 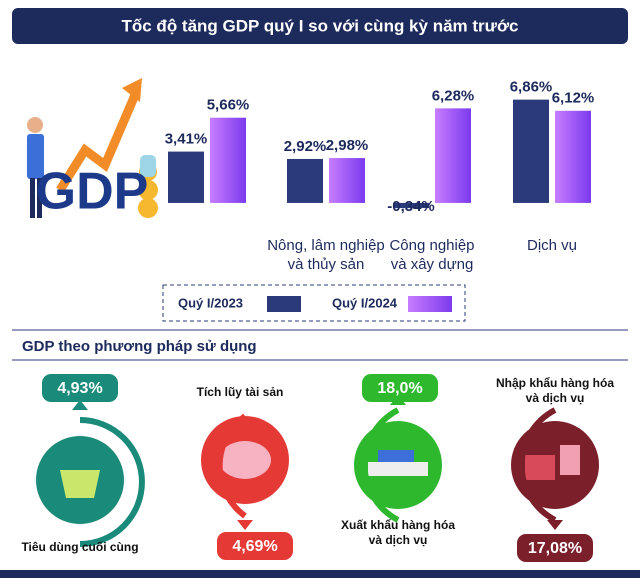 What do you see at coordinates (365, 302) in the screenshot?
I see `legend-label: Quý I/2024` at bounding box center [365, 302].